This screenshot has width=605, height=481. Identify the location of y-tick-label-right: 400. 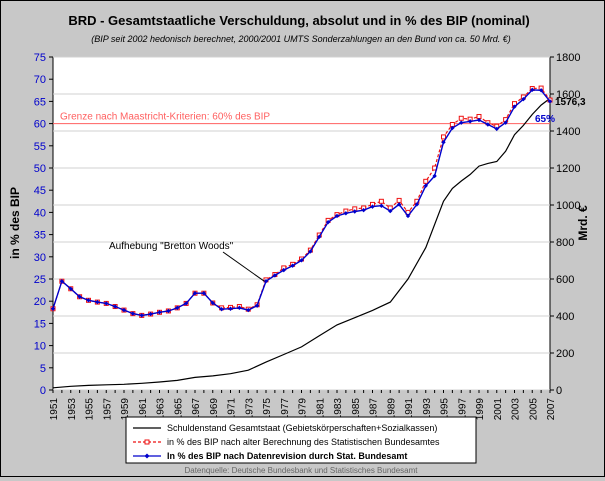
(565, 317).